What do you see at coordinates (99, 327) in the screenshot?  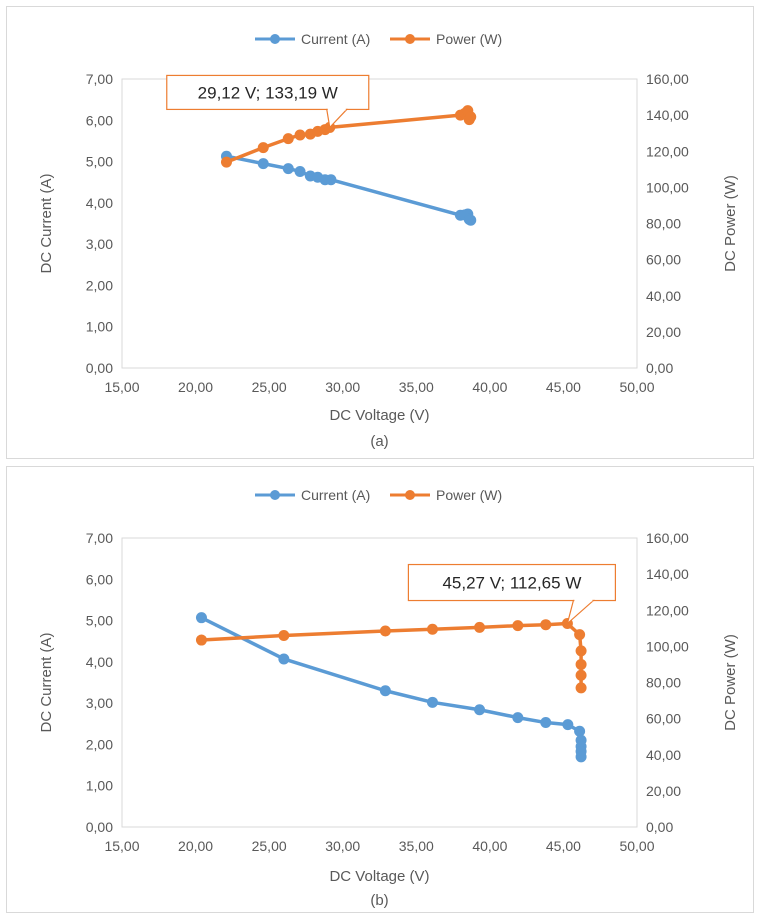 I see `chart-a-y-tick-label: 1,00` at bounding box center [99, 327].